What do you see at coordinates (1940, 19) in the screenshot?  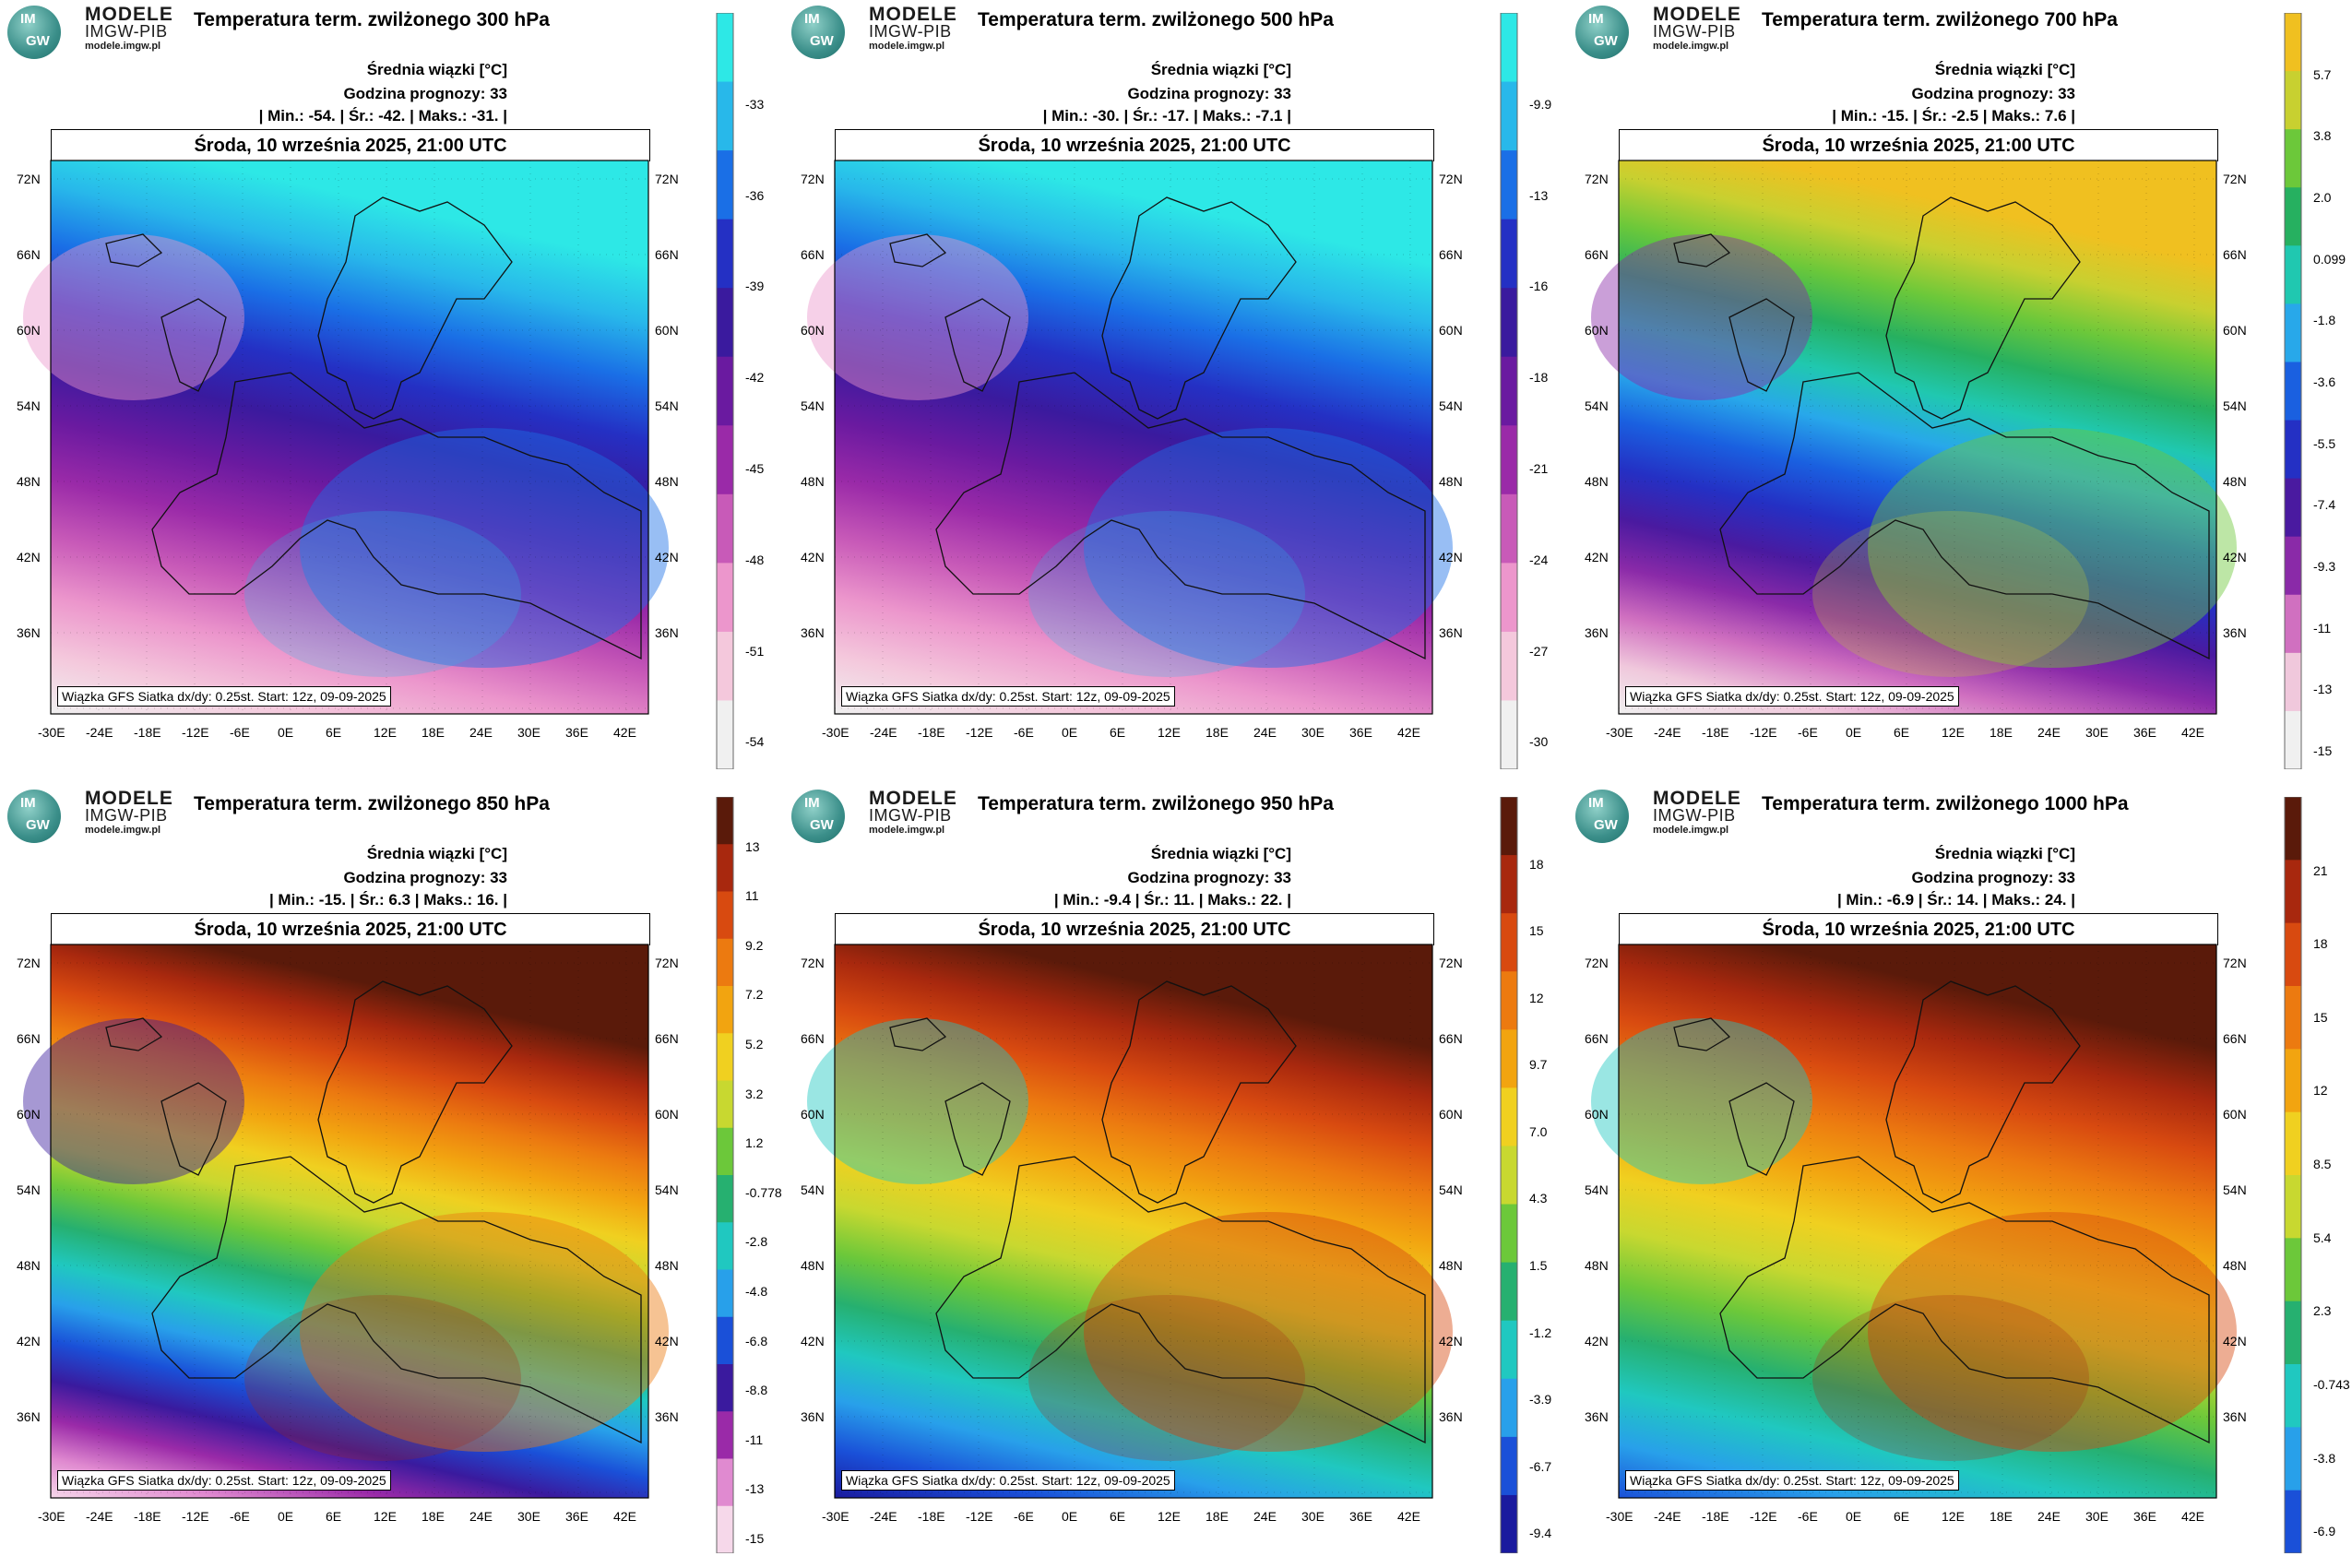 I see `panel-title: Temperatura term. zwilżonego 700 hPa` at bounding box center [1940, 19].